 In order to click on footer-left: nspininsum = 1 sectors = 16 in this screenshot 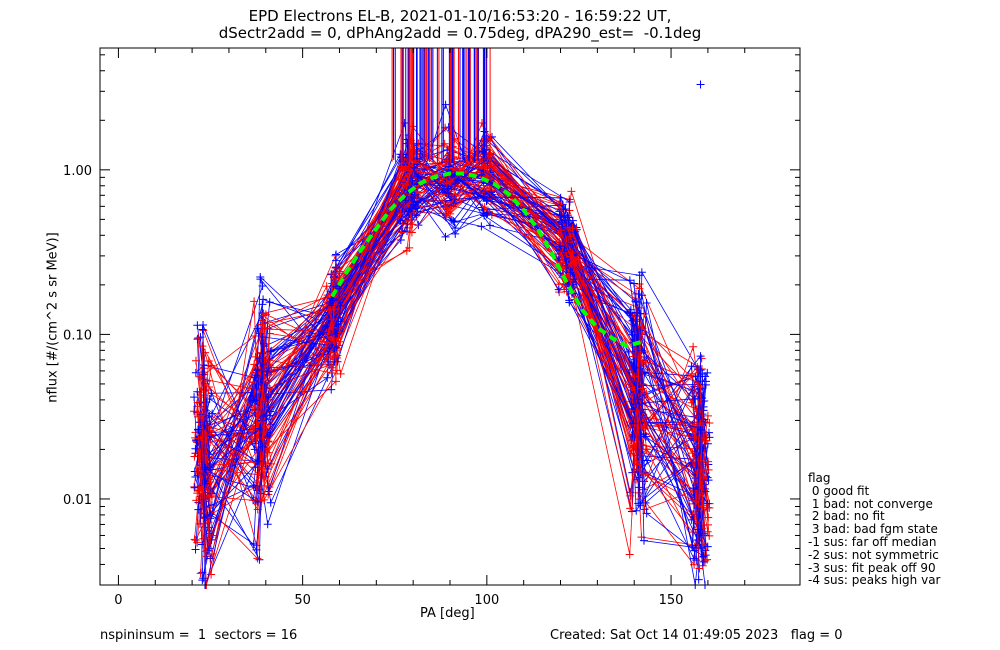, I will do `click(199, 635)`.